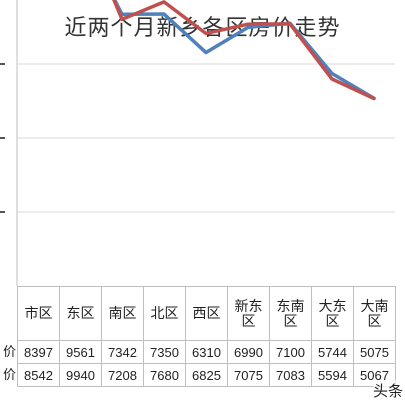  Describe the element at coordinates (122, 375) in the screenshot. I see `value-cell: 7208` at that location.